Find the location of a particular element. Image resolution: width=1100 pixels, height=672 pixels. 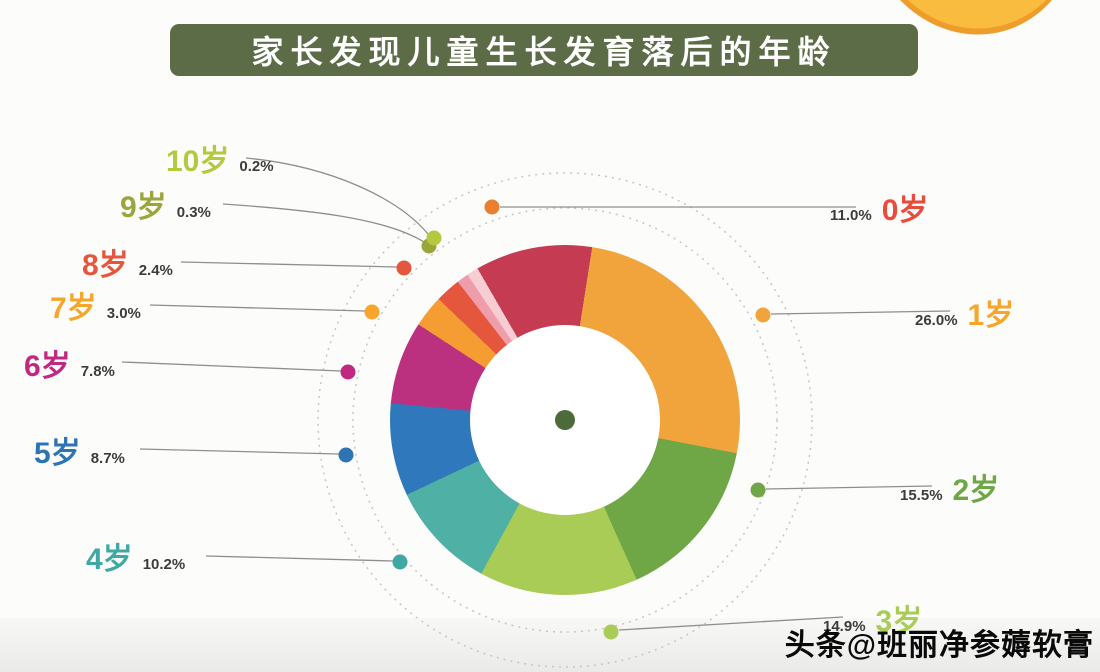

category-label-3岁: 14.9% 3岁 is located at coordinates (872, 618).